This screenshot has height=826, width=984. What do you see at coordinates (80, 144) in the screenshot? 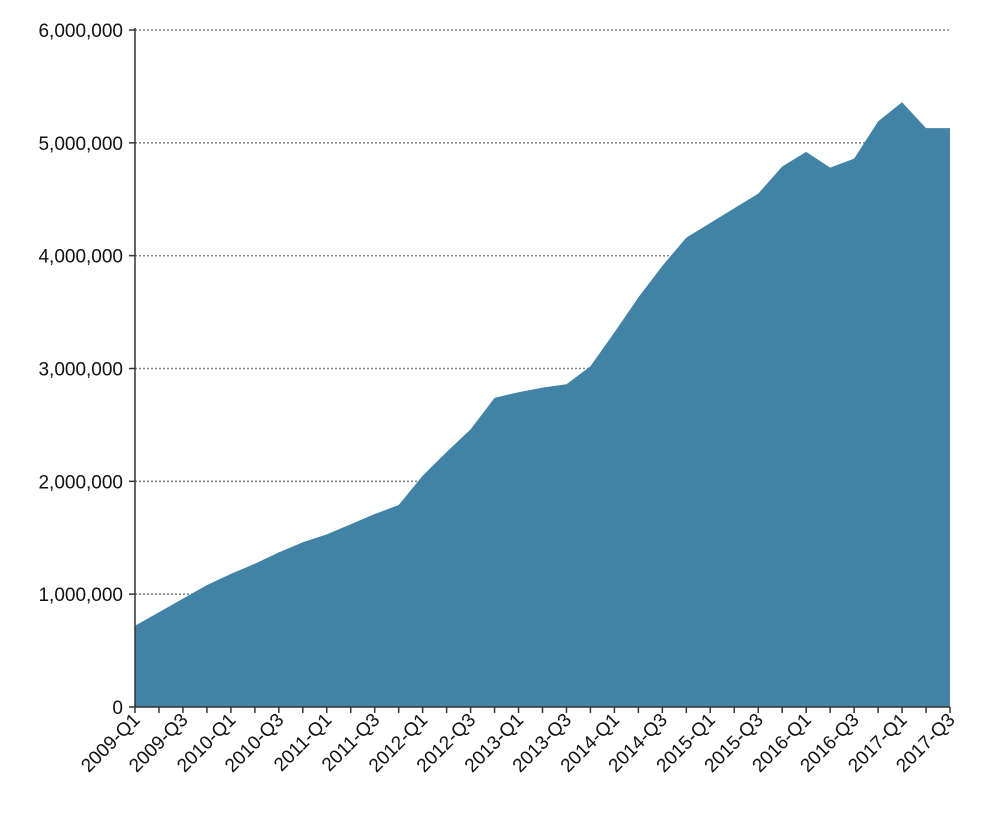
I see `y-tick-label: 5,000,000` at bounding box center [80, 144].